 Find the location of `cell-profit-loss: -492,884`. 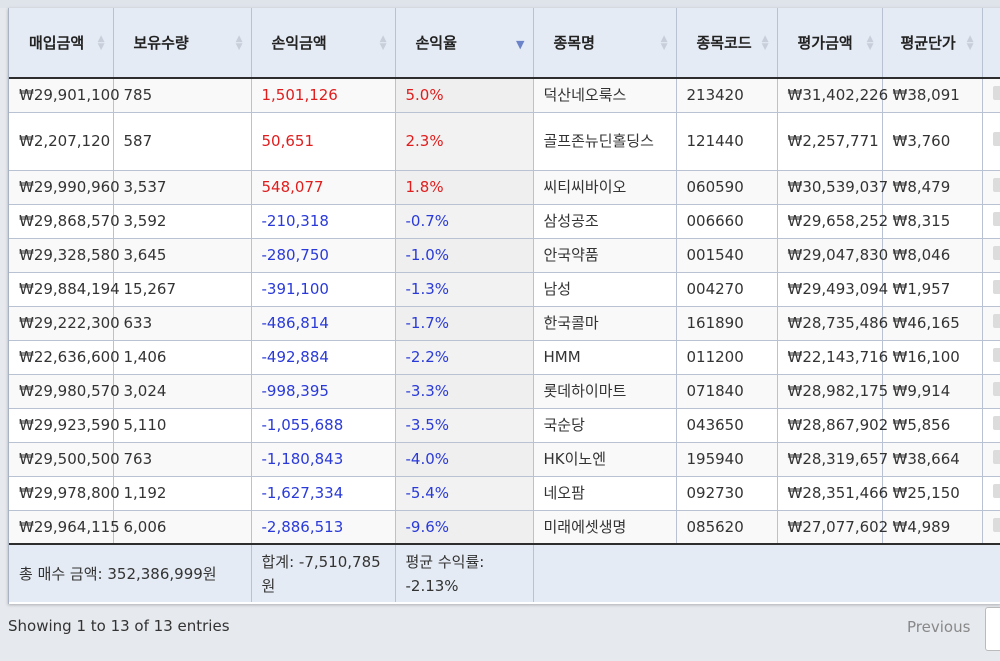

cell-profit-loss: -492,884 is located at coordinates (323, 357).